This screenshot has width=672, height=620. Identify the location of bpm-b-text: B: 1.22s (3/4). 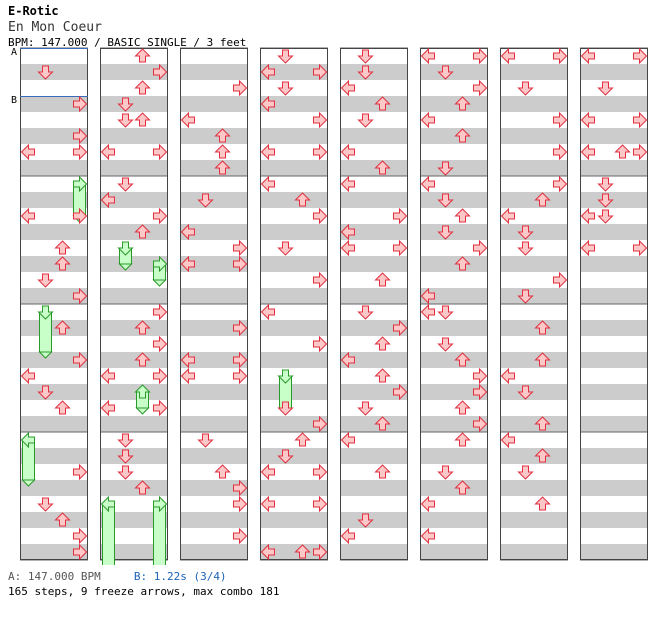
(180, 576).